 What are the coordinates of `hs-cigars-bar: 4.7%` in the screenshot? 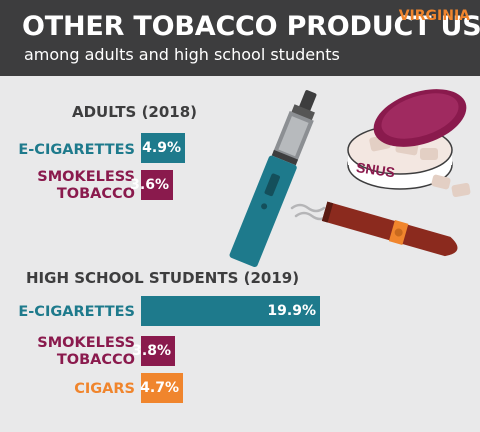 It's located at (161, 388).